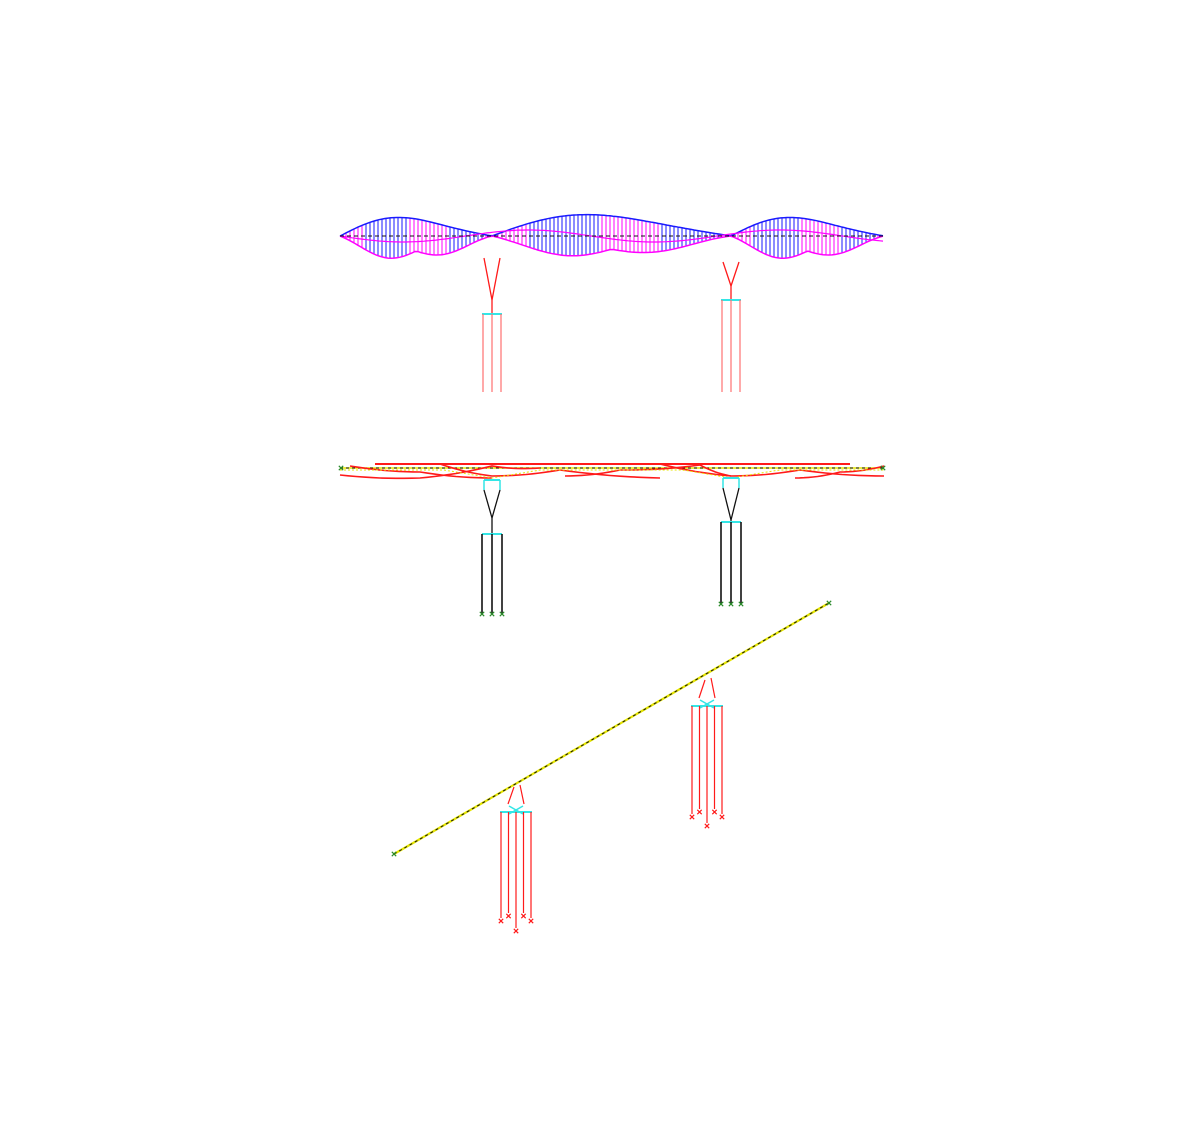 The height and width of the screenshot is (1127, 1200). I want to click on diagram-outline-top, so click(611, 225).